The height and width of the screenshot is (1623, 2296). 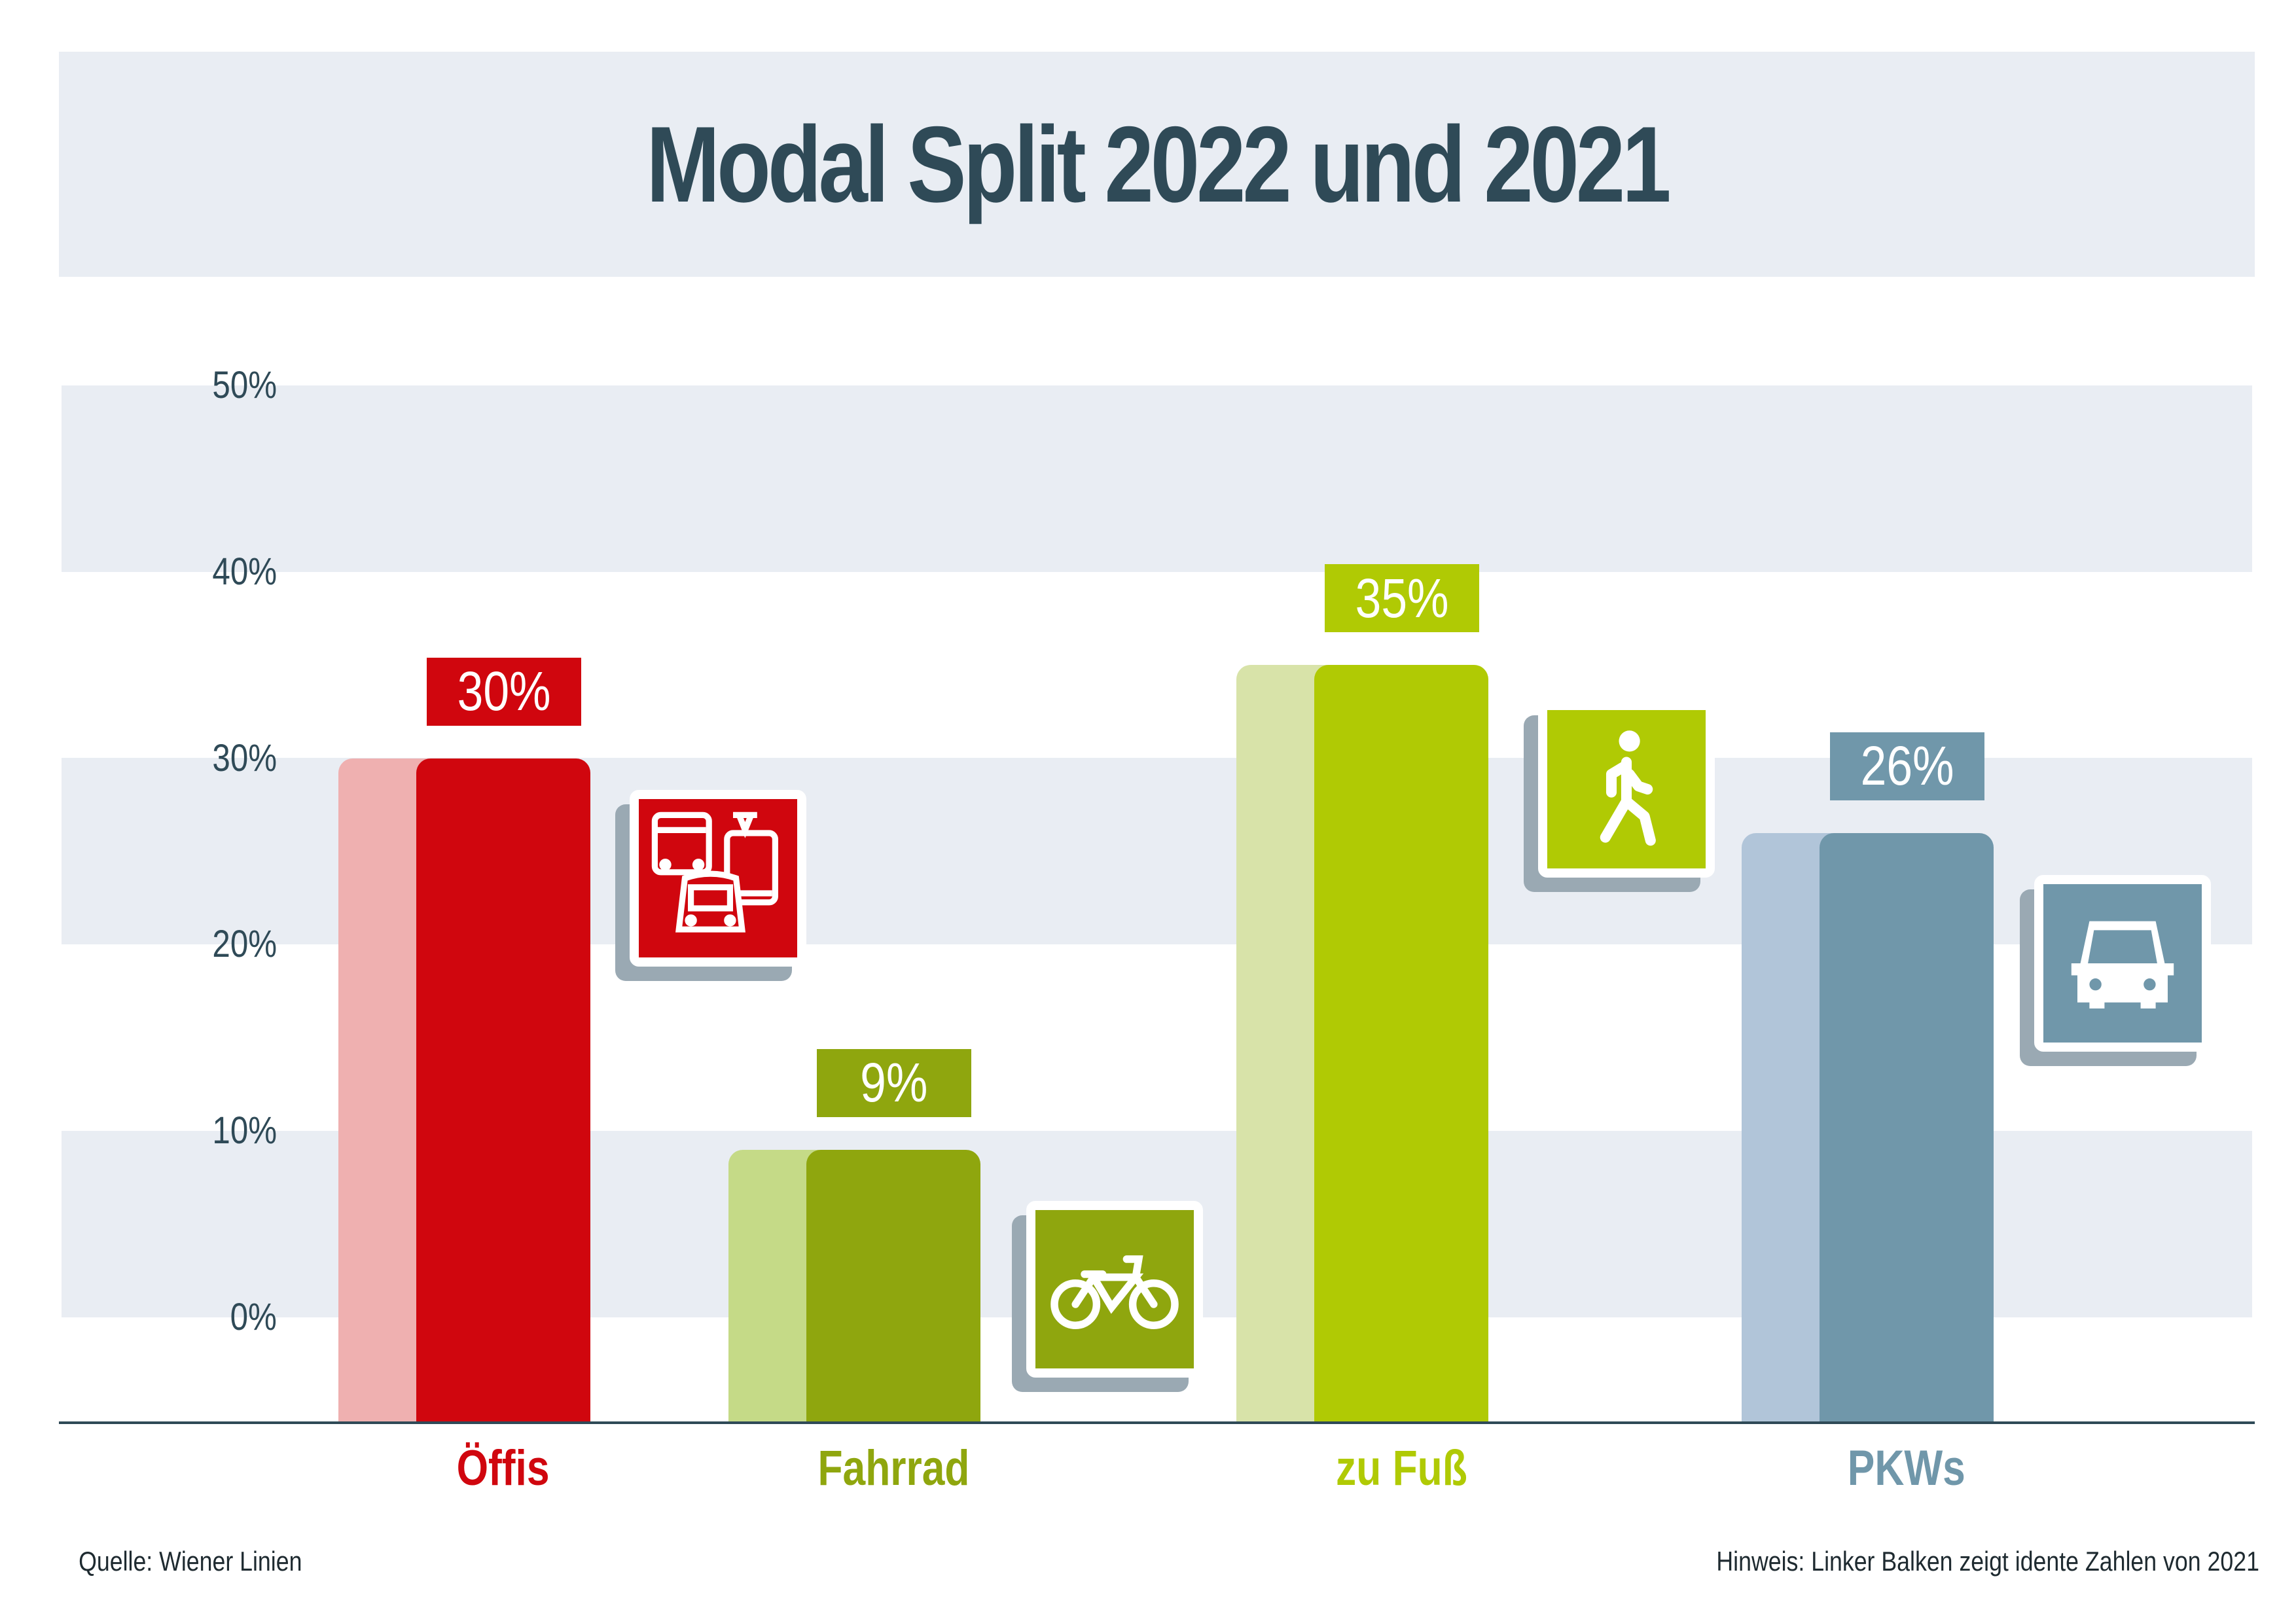 I want to click on y-tick-label: 30%, so click(x=244, y=757).